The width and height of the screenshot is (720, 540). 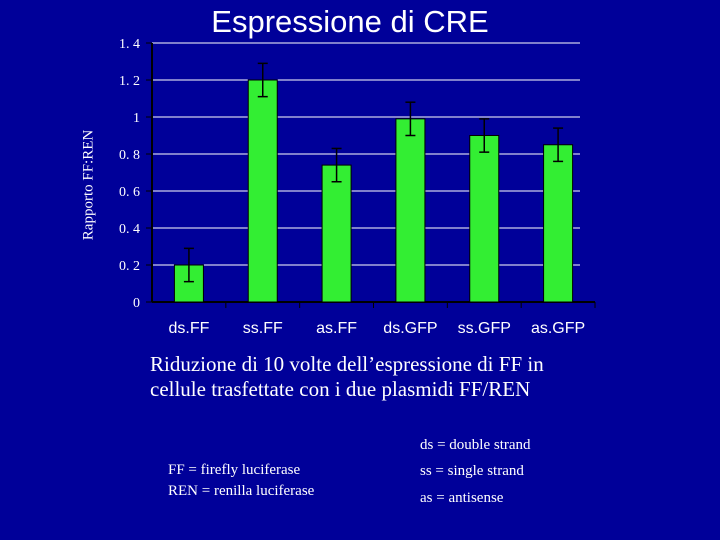 What do you see at coordinates (188, 328) in the screenshot?
I see `x-tick-label: ds.FF` at bounding box center [188, 328].